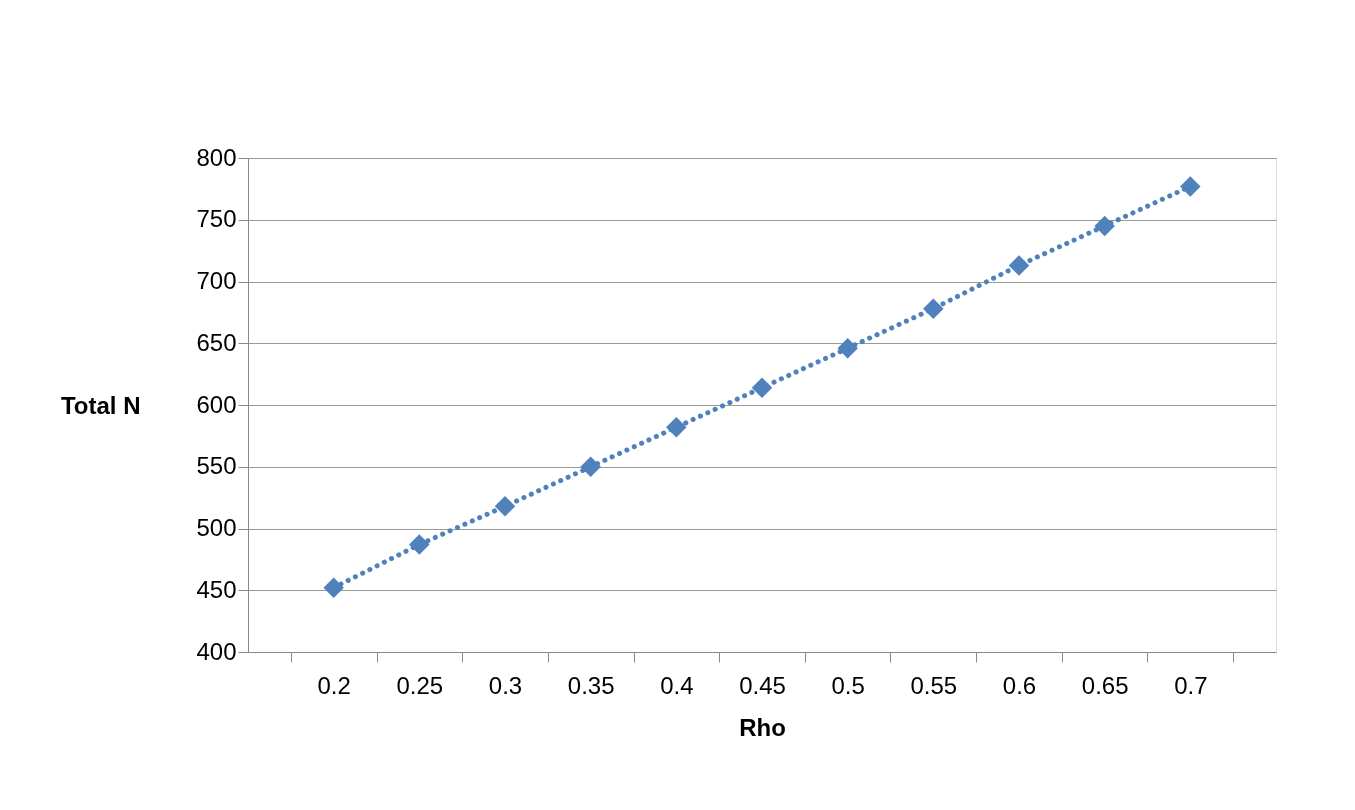 The height and width of the screenshot is (810, 1355). What do you see at coordinates (677, 685) in the screenshot?
I see `x-tick-label: 0.4` at bounding box center [677, 685].